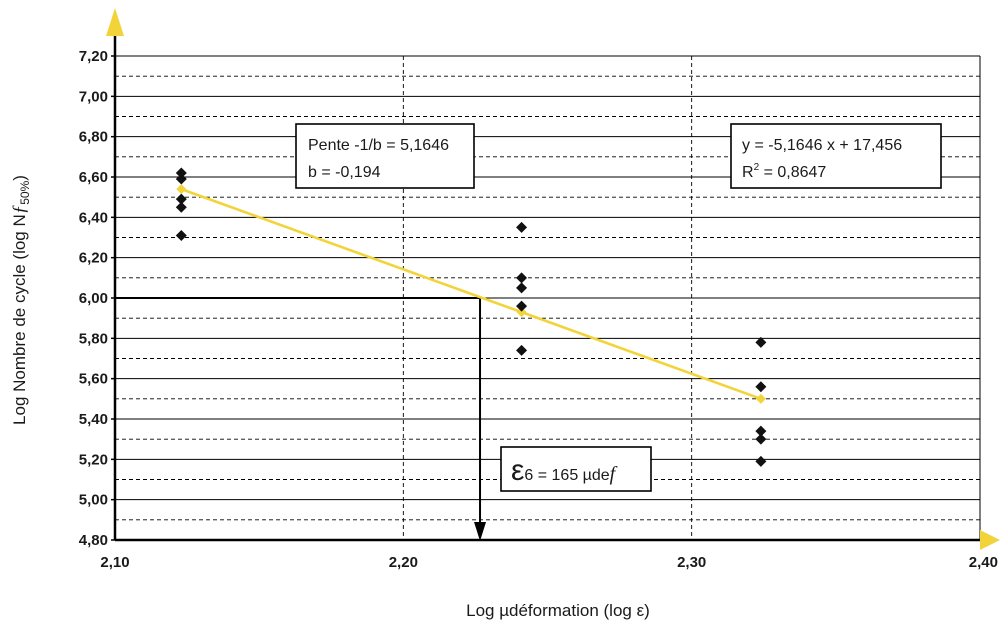  Describe the element at coordinates (784, 171) in the screenshot. I see `r-squared-line: R2 = 0,8647` at that location.